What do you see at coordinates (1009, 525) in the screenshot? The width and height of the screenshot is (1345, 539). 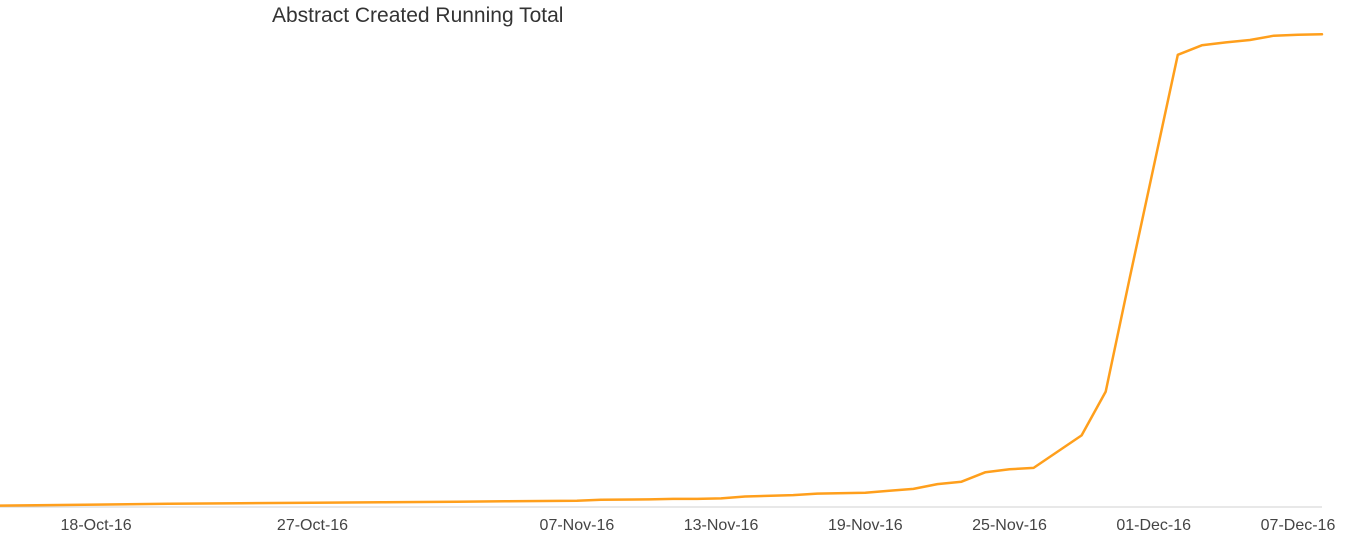 I see `x-tick-label: 25-Nov-16` at bounding box center [1009, 525].